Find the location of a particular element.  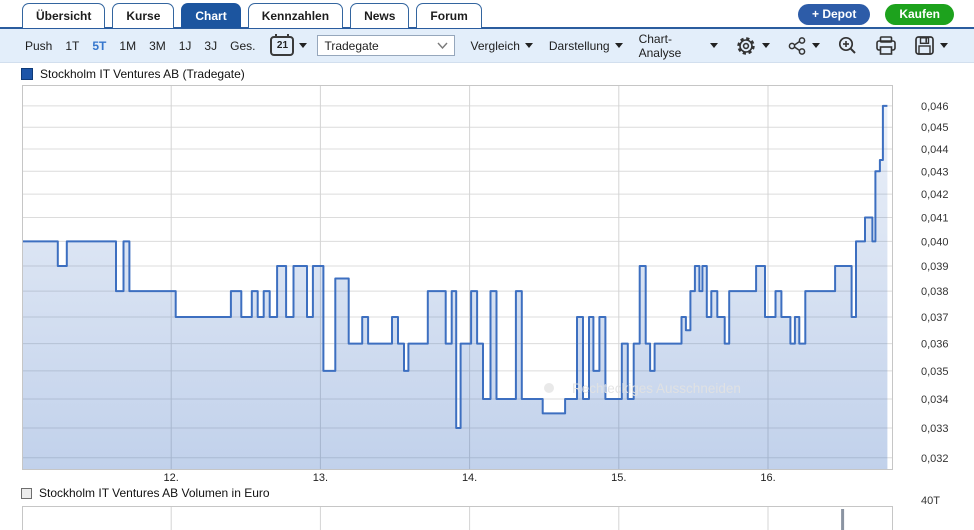

compare-menu: Vergleich is located at coordinates (502, 46).